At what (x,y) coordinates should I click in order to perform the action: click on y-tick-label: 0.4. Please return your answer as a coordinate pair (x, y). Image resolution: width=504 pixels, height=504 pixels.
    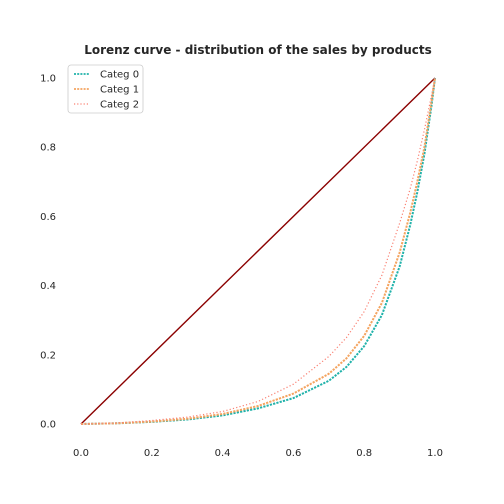
    Looking at the image, I should click on (48, 286).